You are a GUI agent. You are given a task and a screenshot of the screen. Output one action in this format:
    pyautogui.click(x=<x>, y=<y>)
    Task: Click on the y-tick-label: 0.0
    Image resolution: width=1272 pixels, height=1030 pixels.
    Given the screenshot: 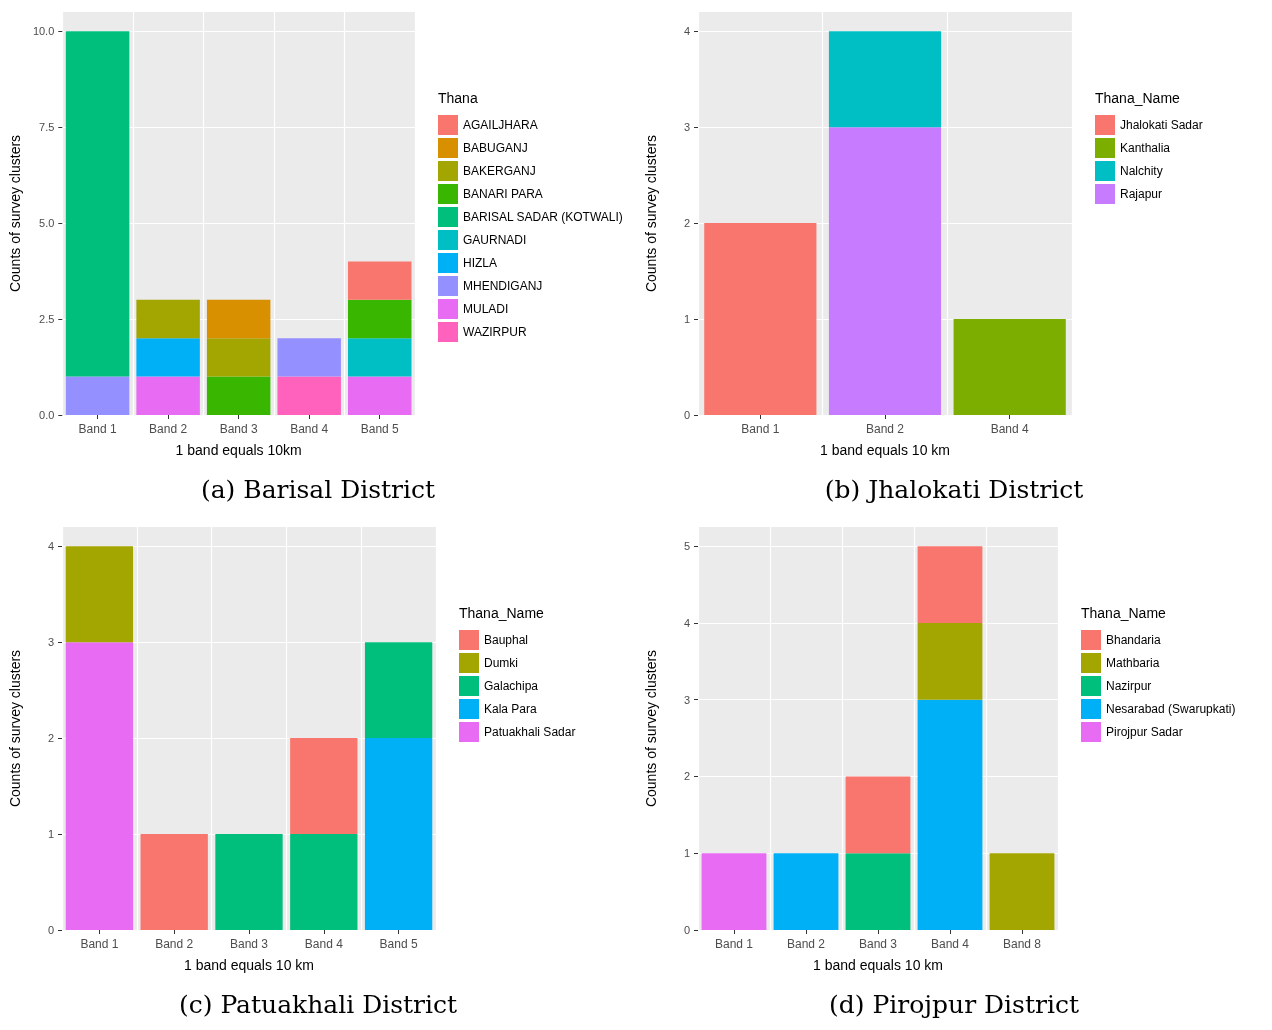 What is the action you would take?
    pyautogui.click(x=47, y=415)
    